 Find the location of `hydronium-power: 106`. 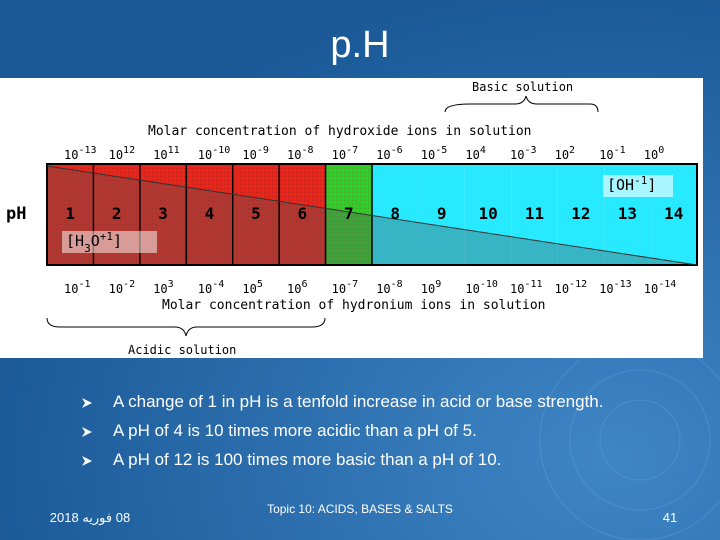

hydronium-power: 106 is located at coordinates (297, 287).